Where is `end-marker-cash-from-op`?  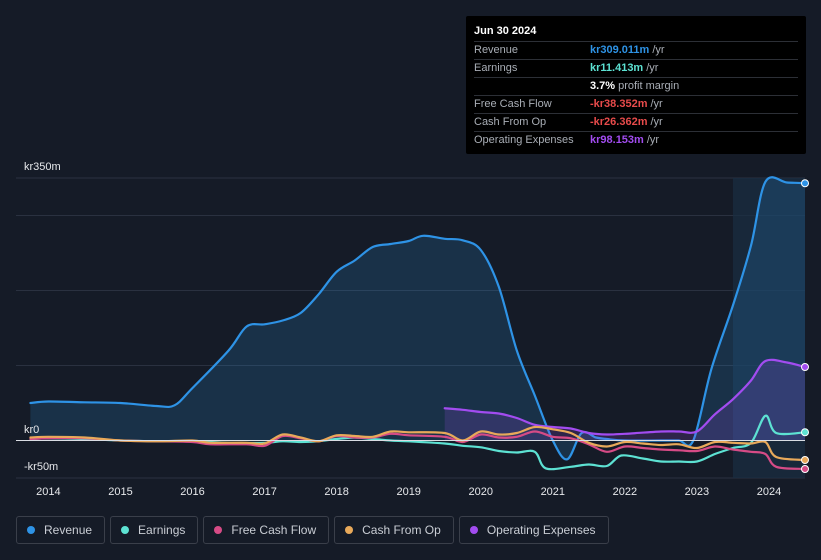 end-marker-cash-from-op is located at coordinates (805, 460).